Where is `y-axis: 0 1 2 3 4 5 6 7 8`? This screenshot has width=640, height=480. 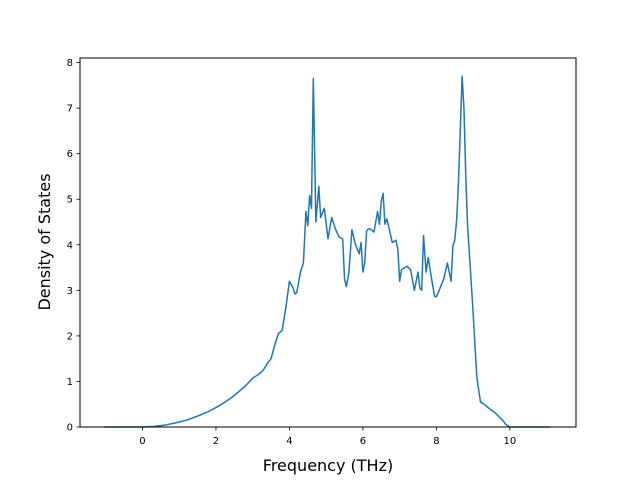 y-axis: 0 1 2 3 4 5 6 7 8 is located at coordinates (73, 246).